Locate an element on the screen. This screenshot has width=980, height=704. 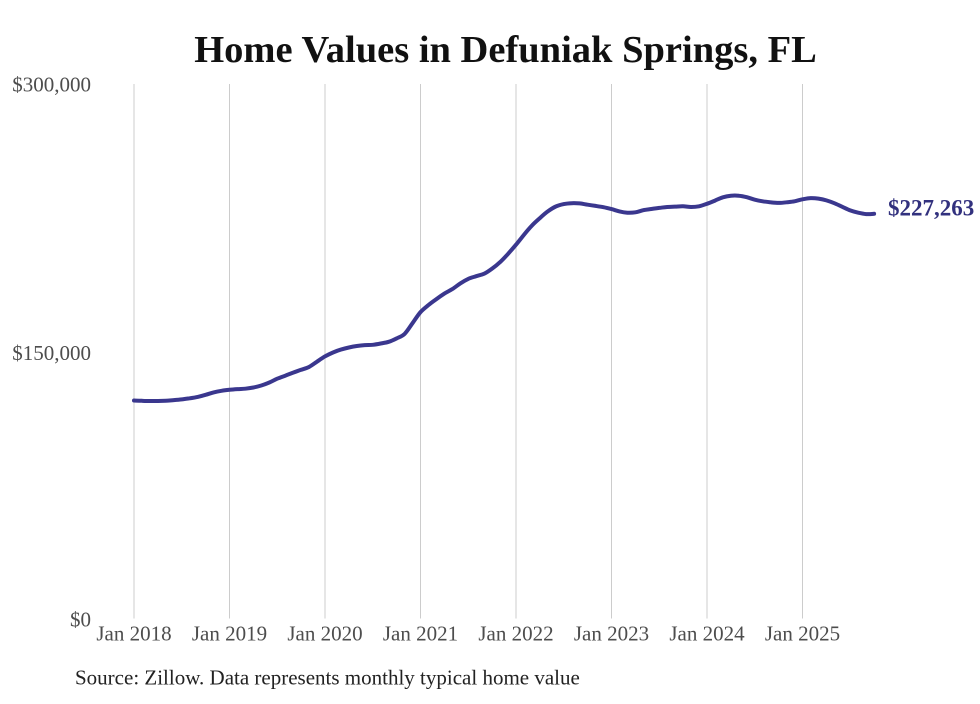
svg-text: Jan 2020 is located at coordinates (324, 634).